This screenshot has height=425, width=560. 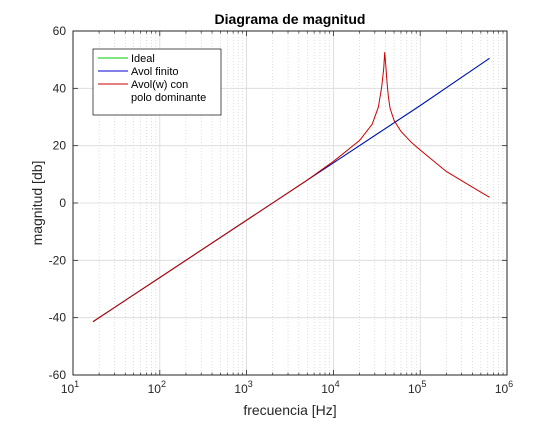 I want to click on x-tick-label: 10³, so click(x=243, y=387).